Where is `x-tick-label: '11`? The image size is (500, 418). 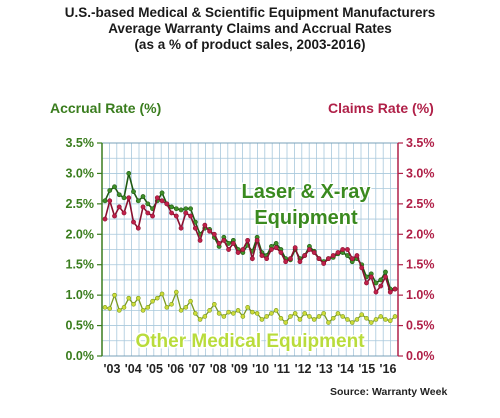
x-tick-label: '11 is located at coordinates (282, 369).